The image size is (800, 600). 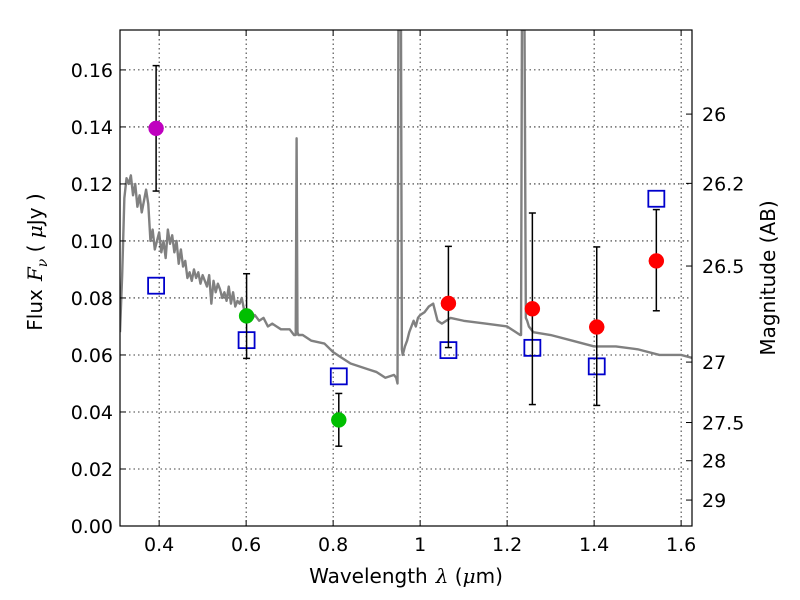 What do you see at coordinates (714, 462) in the screenshot?
I see `y2-tick-label: 28` at bounding box center [714, 462].